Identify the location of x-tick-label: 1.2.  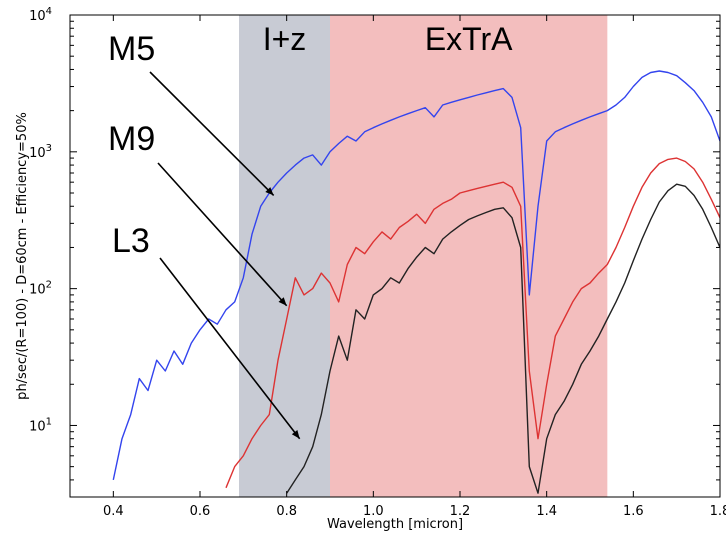
(460, 511).